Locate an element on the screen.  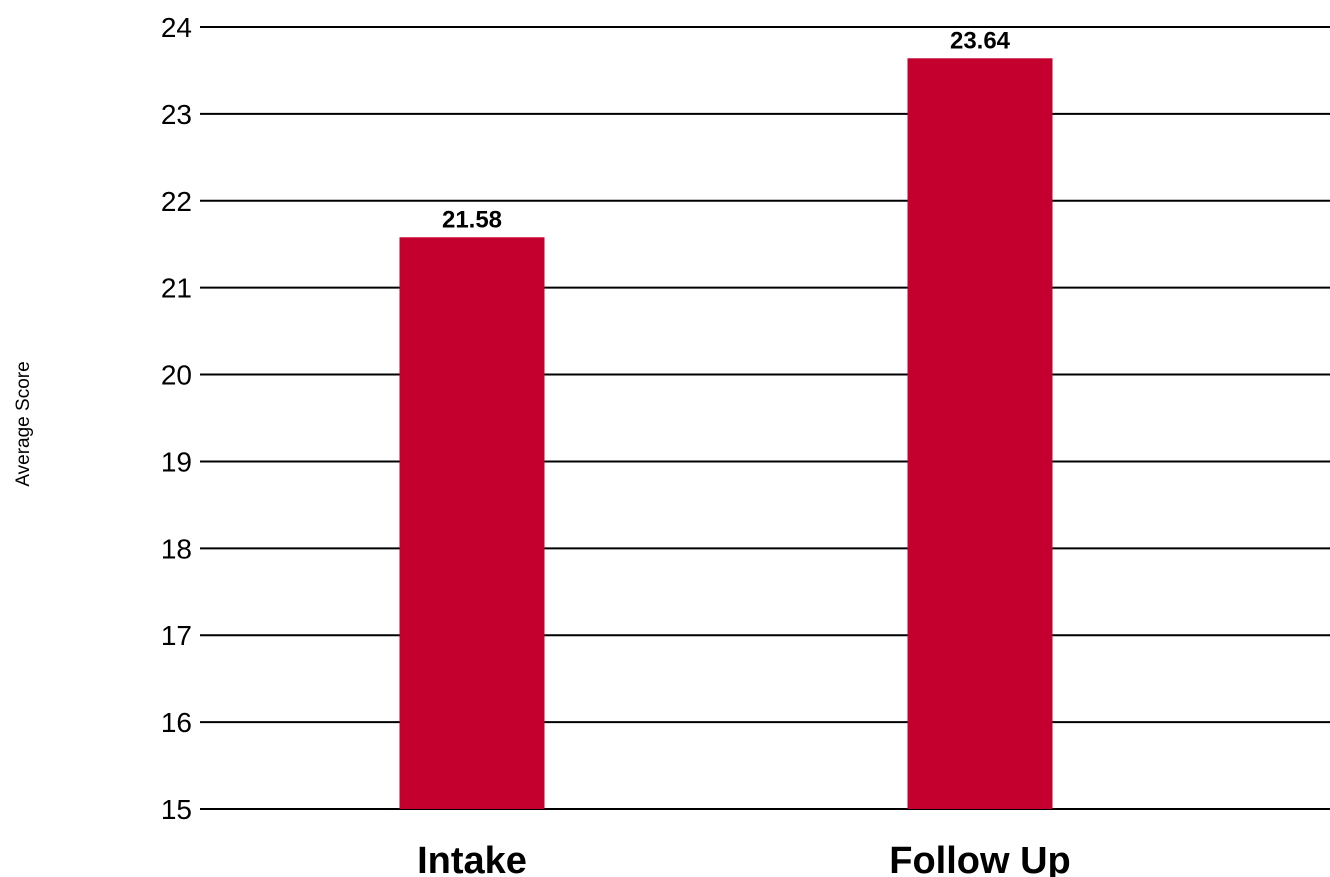
data-labels: 21.58 23.64 is located at coordinates (726, 130).